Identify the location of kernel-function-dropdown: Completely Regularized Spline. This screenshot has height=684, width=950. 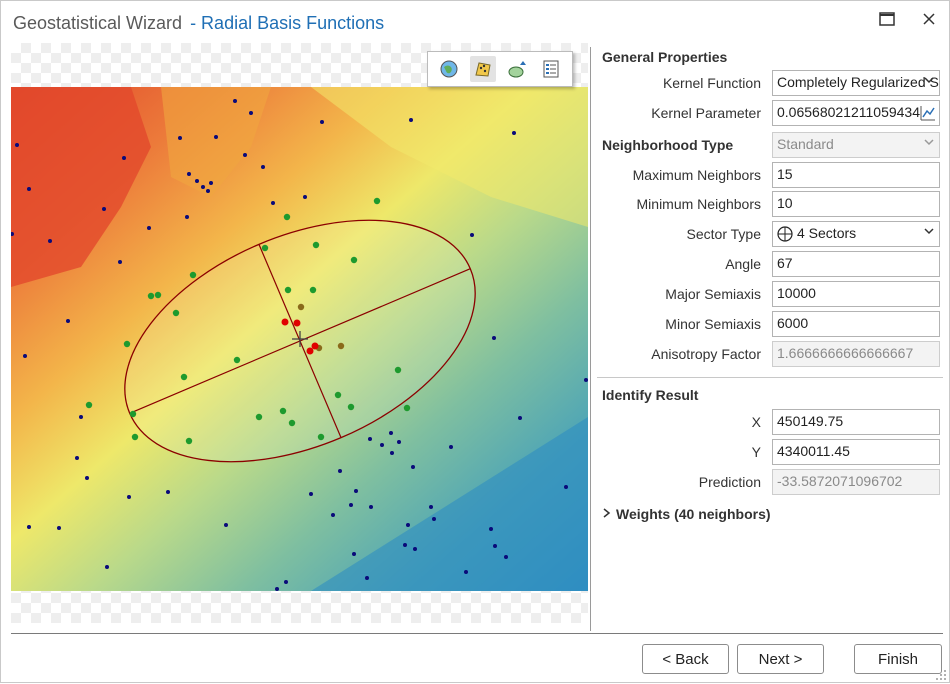
(856, 83).